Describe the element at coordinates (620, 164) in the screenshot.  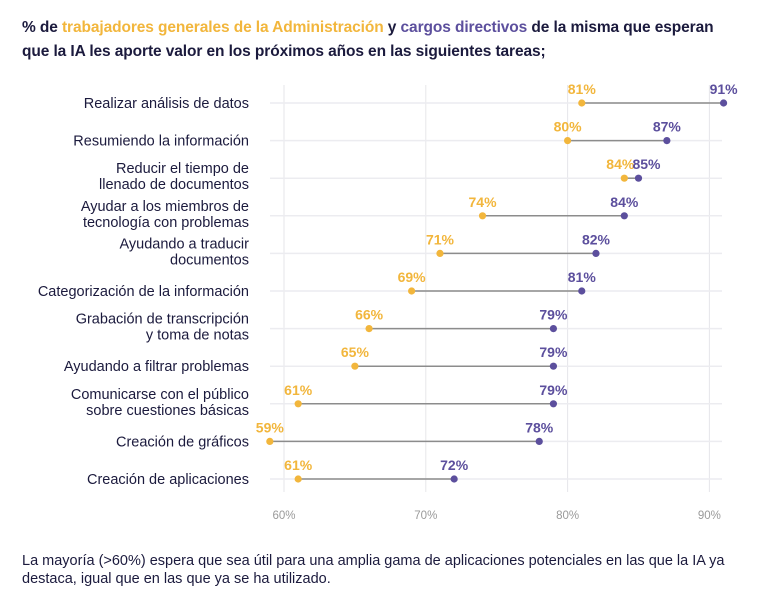
I see `workers-value-label: 84%` at that location.